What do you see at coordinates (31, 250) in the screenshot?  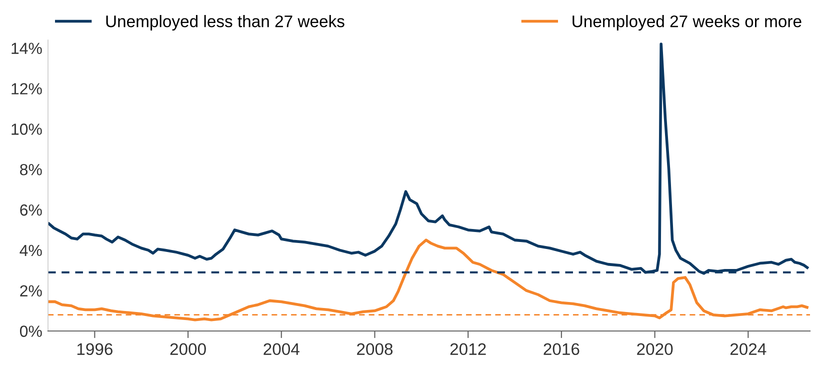 I see `y-tick-label: 4%` at bounding box center [31, 250].